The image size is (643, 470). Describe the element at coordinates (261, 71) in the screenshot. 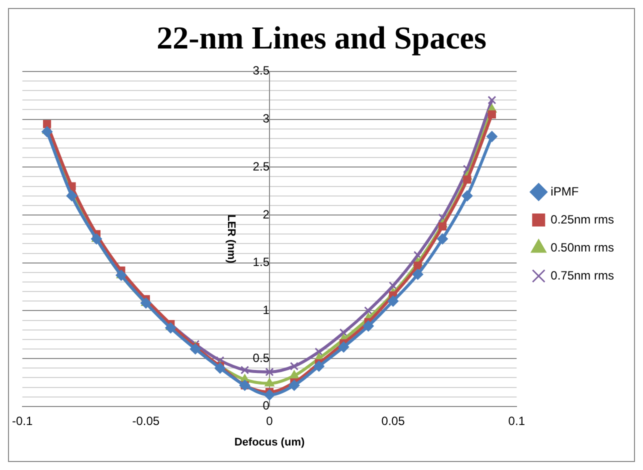

I see `y-tick-label: 3.5` at that location.